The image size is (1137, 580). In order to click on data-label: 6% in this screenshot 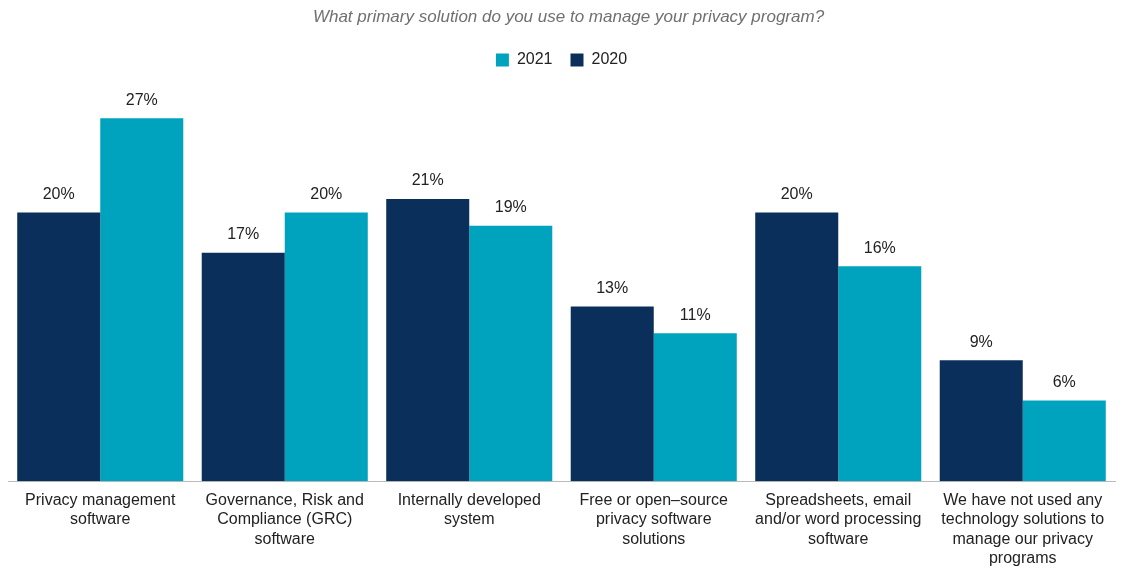, I will do `click(1064, 381)`.